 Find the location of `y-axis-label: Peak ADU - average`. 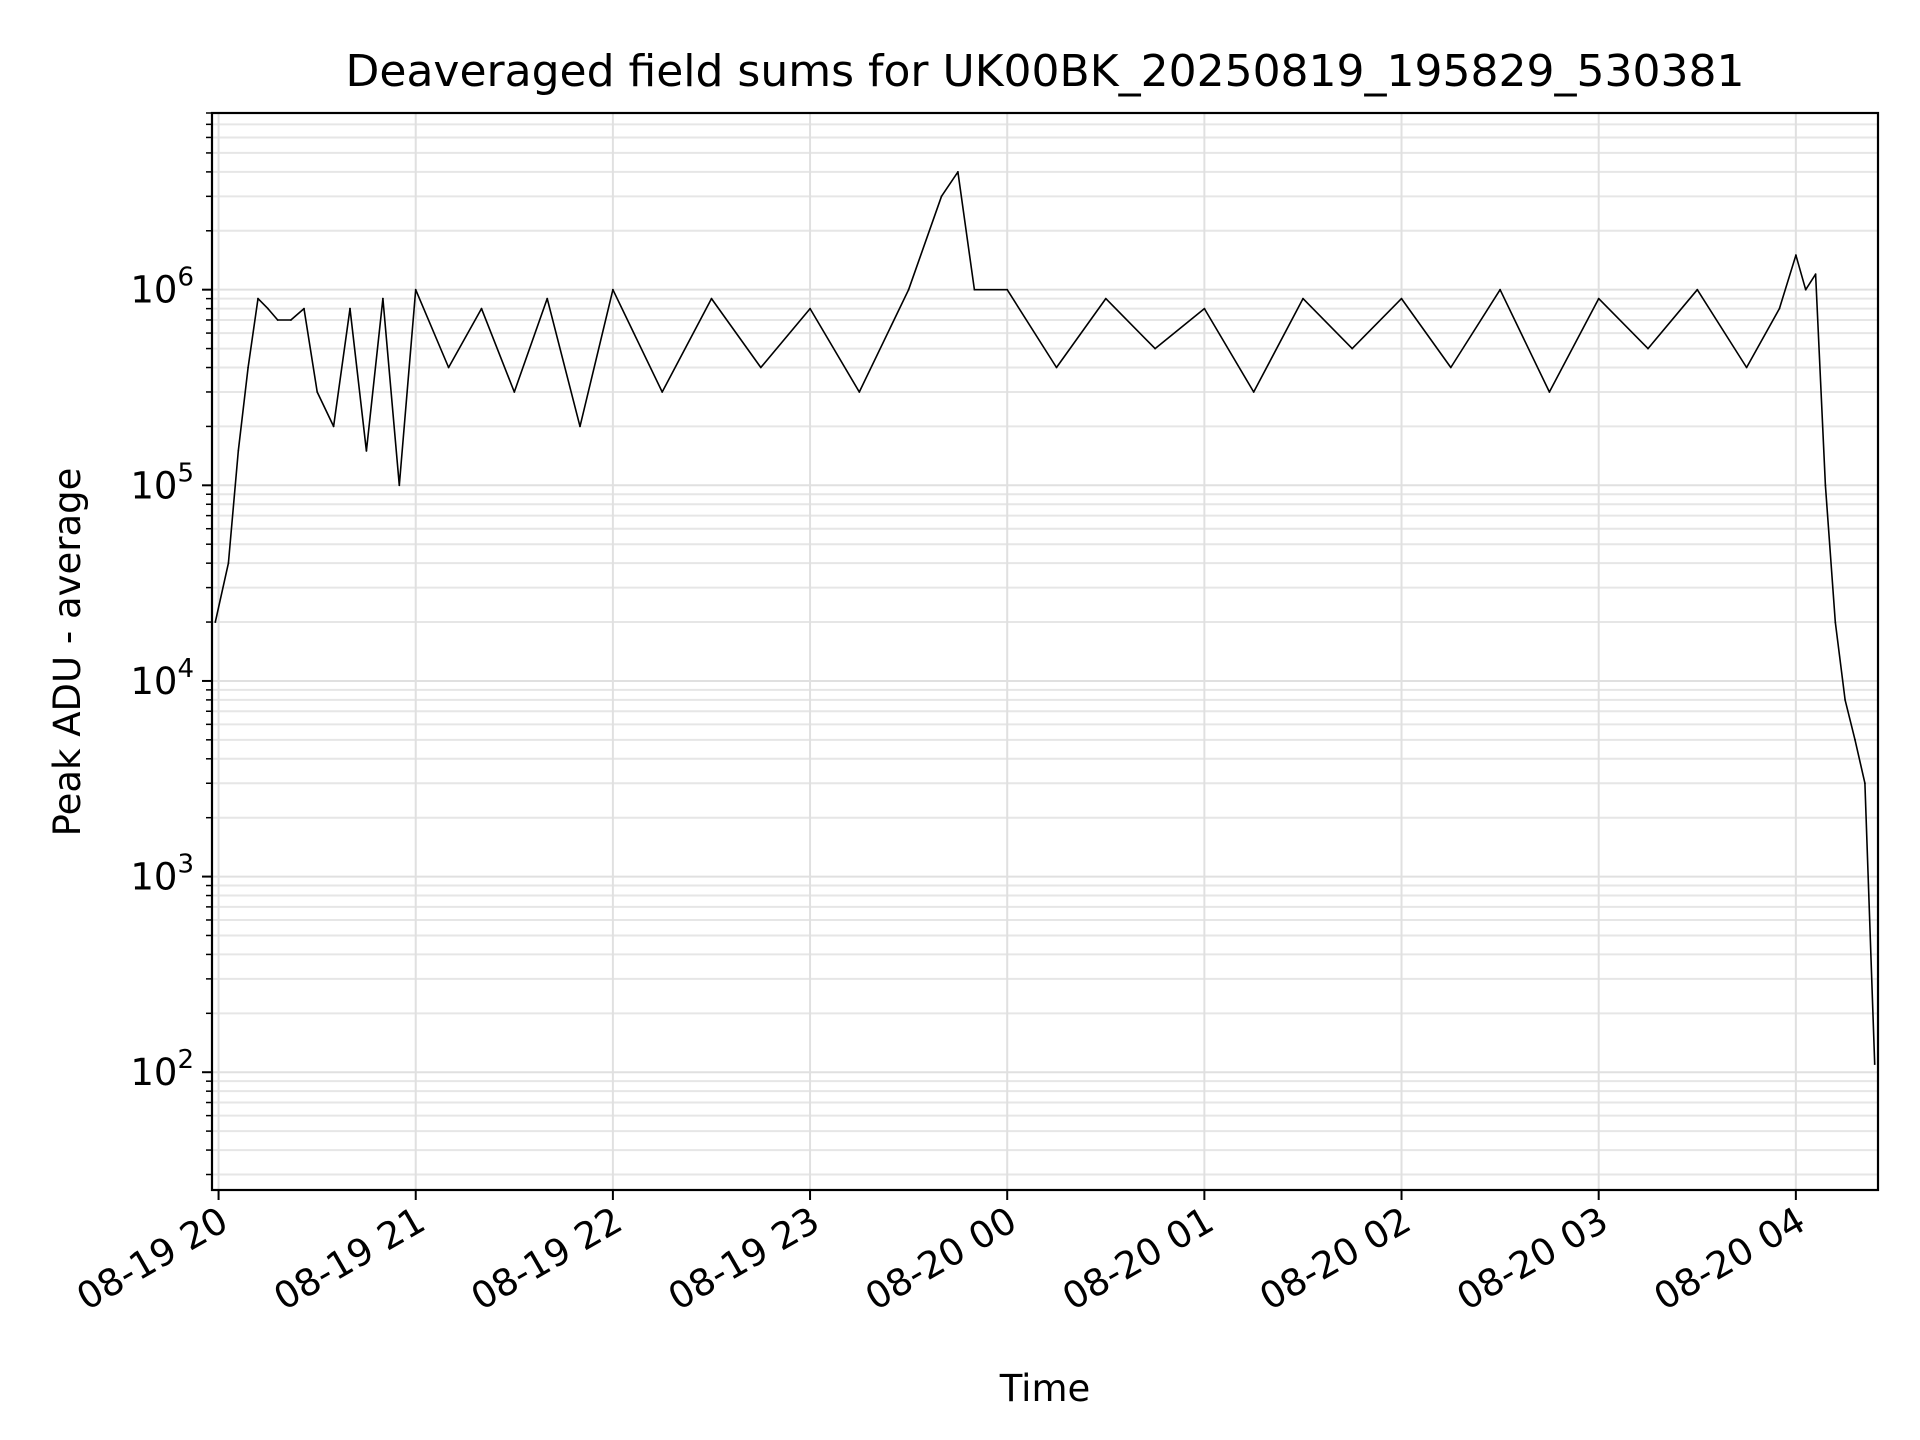

y-axis-label: Peak ADU - average is located at coordinates (67, 652).